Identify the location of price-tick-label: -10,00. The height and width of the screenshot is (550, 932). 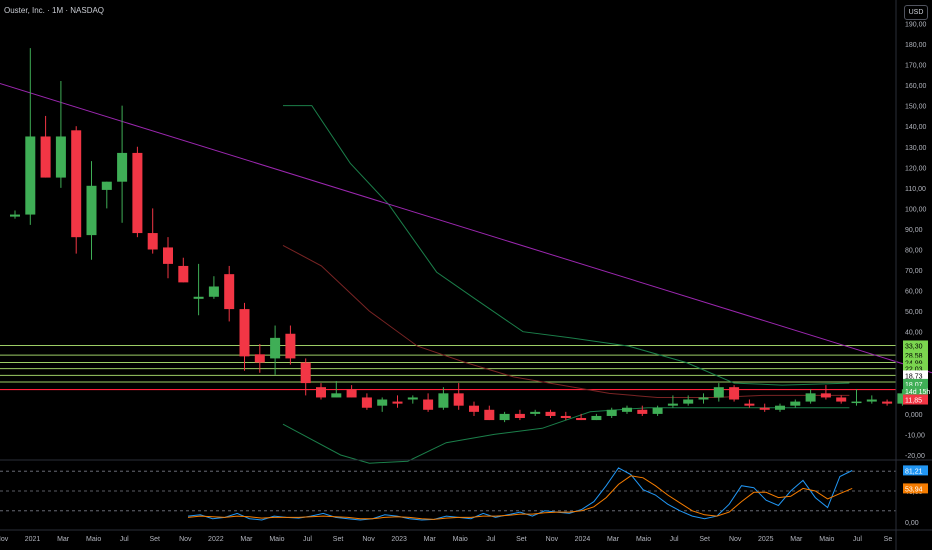
(915, 435).